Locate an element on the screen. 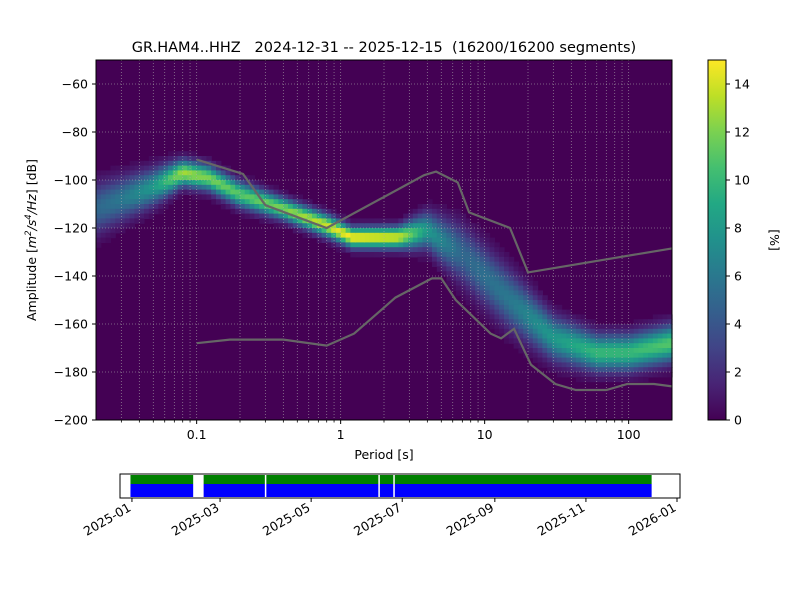 The image size is (800, 600). x-tick-label: 100 is located at coordinates (629, 434).